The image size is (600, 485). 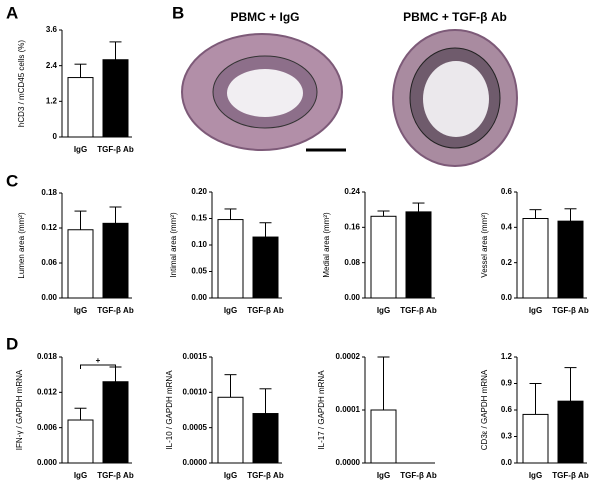 I want to click on y-tick-label: 0.10, so click(x=199, y=244).